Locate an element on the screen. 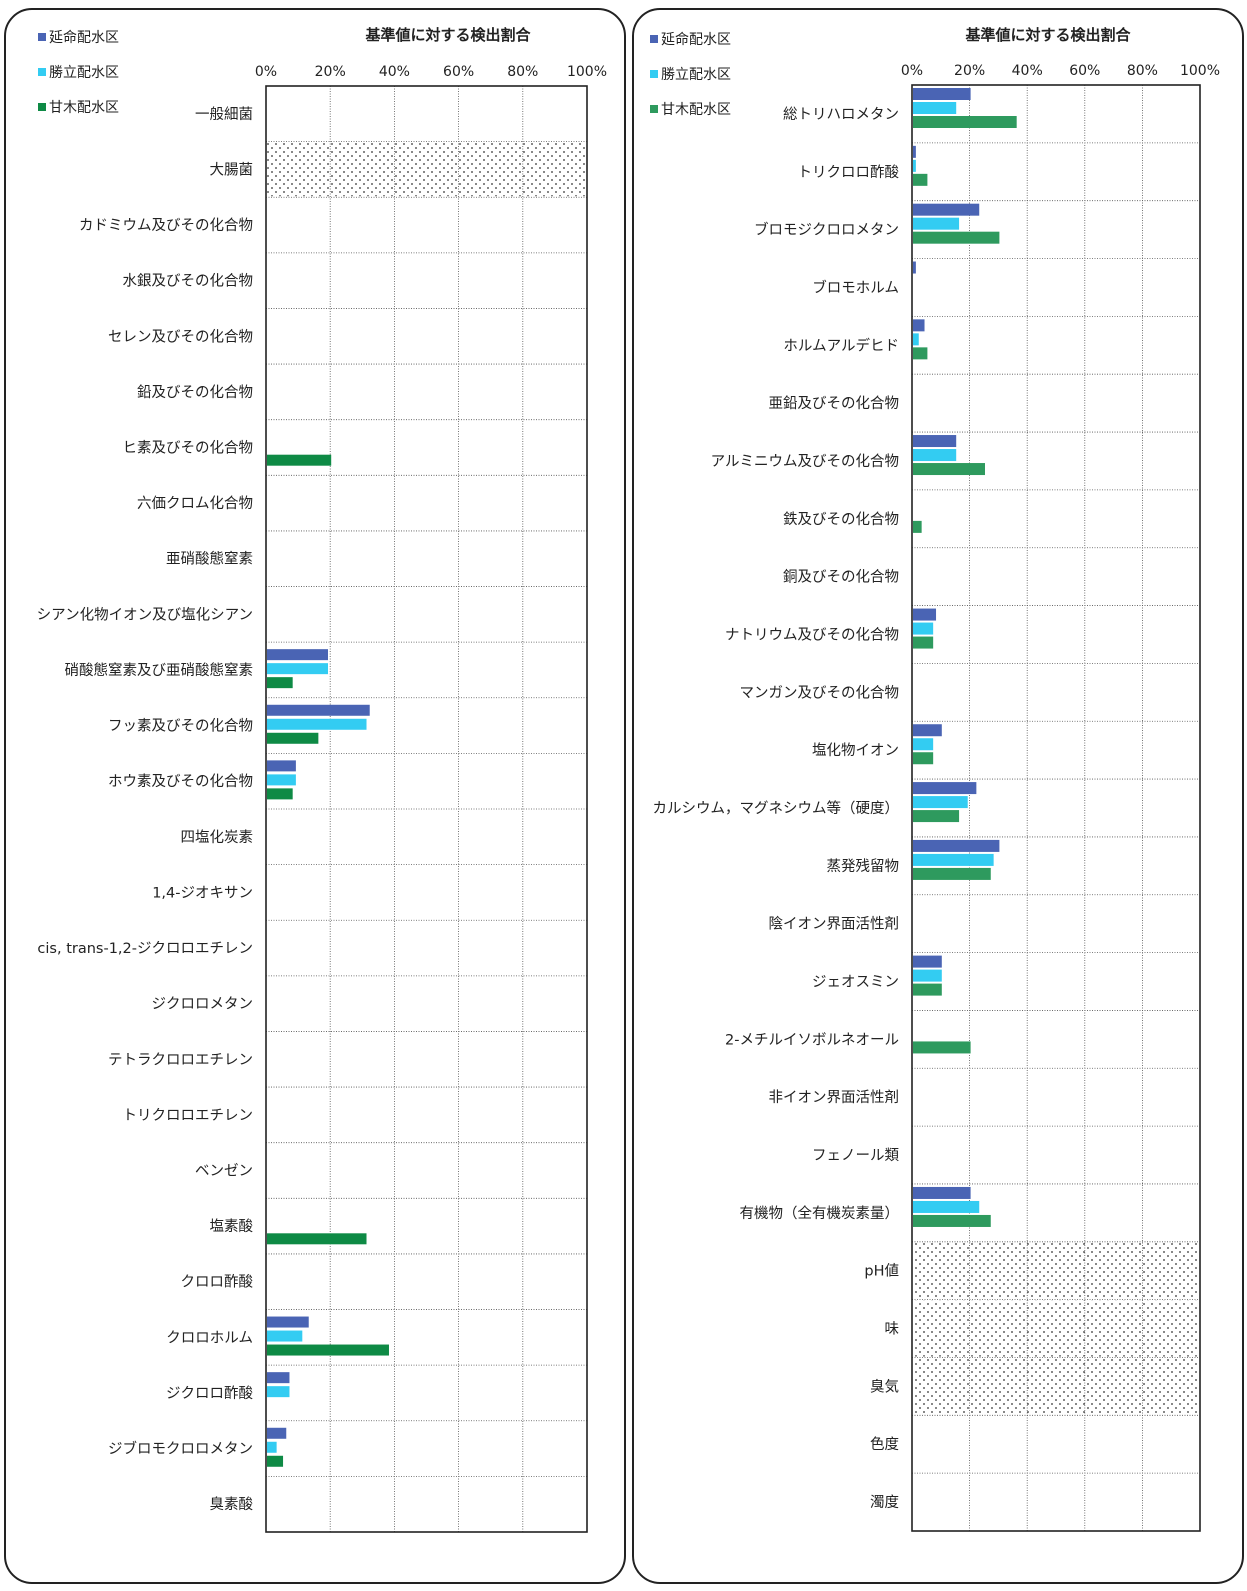  category-label: 四塩化炭素 is located at coordinates (217, 837).